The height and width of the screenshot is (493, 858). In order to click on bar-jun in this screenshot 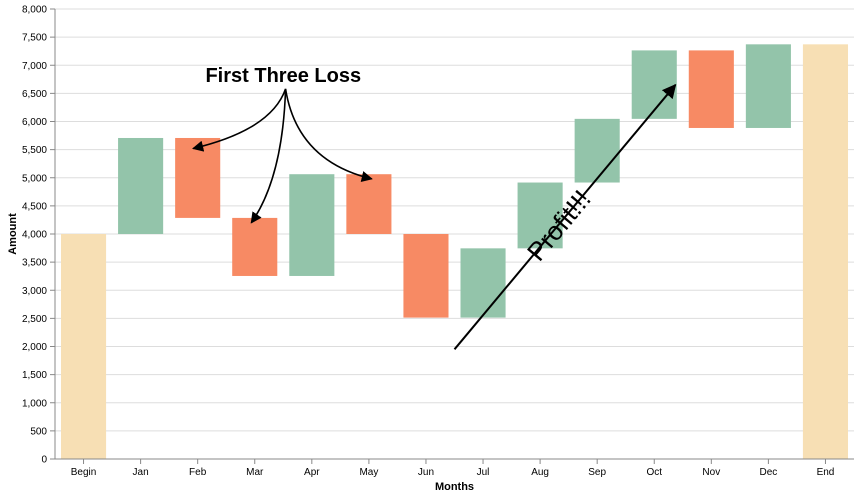, I will do `click(426, 276)`.